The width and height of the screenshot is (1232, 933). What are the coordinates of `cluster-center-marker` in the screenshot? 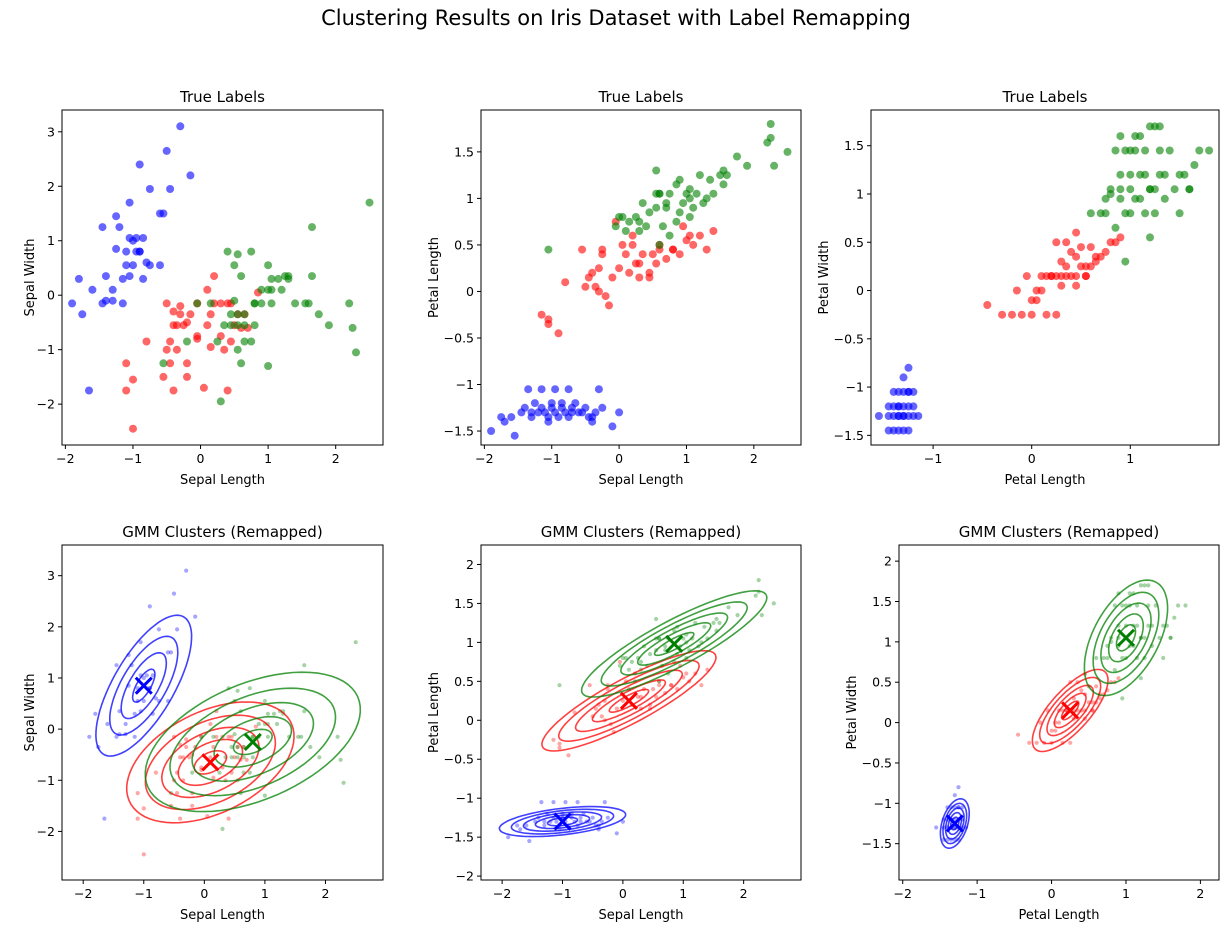 It's located at (954, 823).